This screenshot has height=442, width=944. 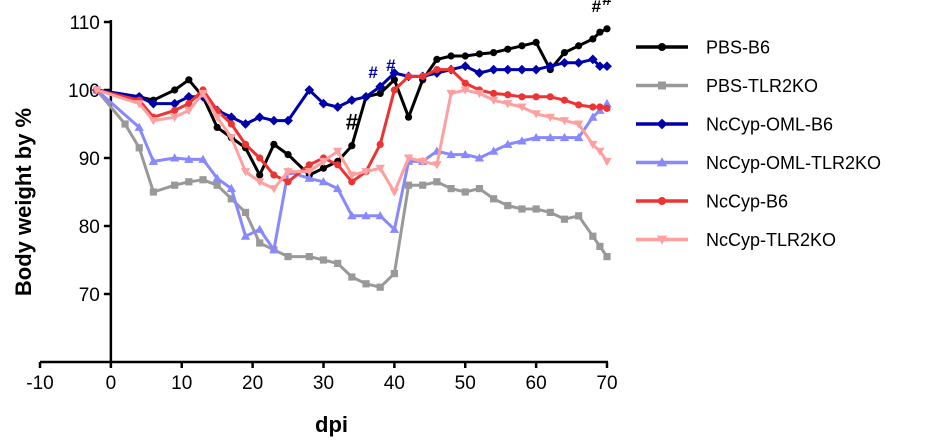 I want to click on y-tick-label: 90, so click(x=89, y=159).